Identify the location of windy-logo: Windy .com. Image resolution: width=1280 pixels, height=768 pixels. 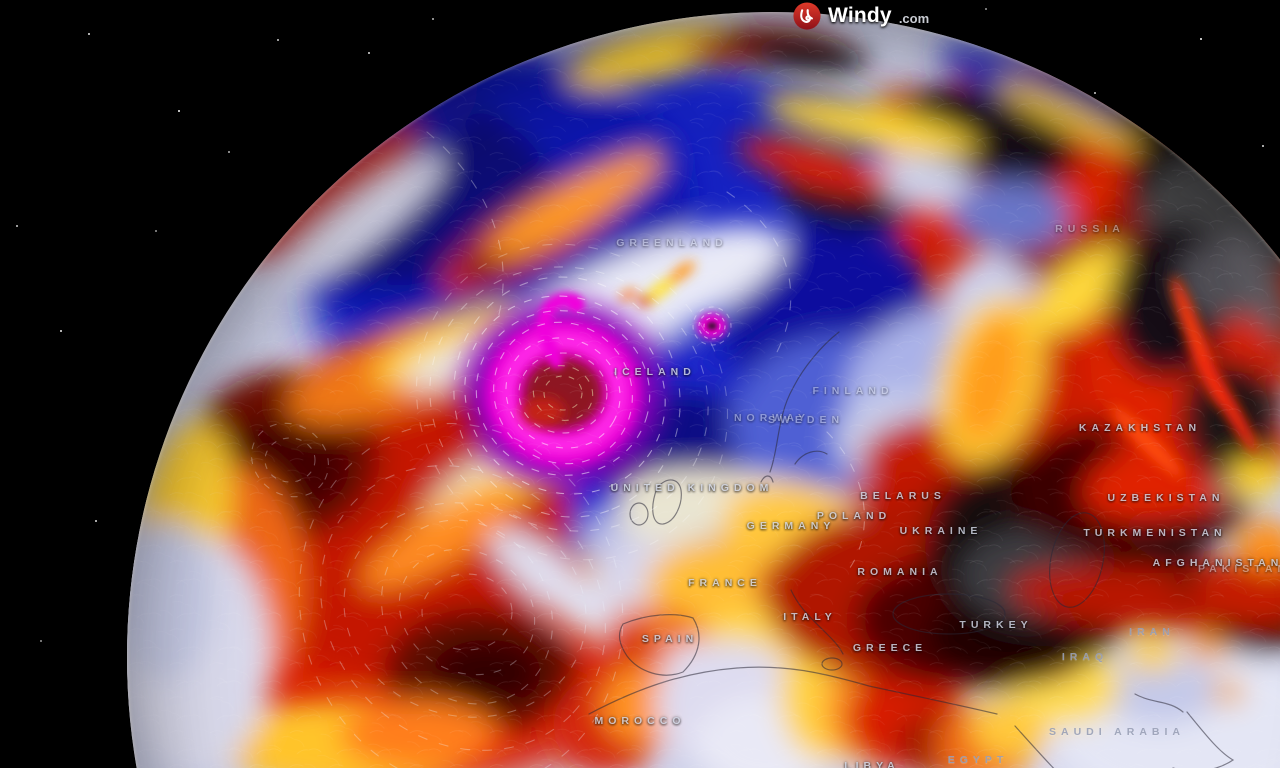
(861, 16).